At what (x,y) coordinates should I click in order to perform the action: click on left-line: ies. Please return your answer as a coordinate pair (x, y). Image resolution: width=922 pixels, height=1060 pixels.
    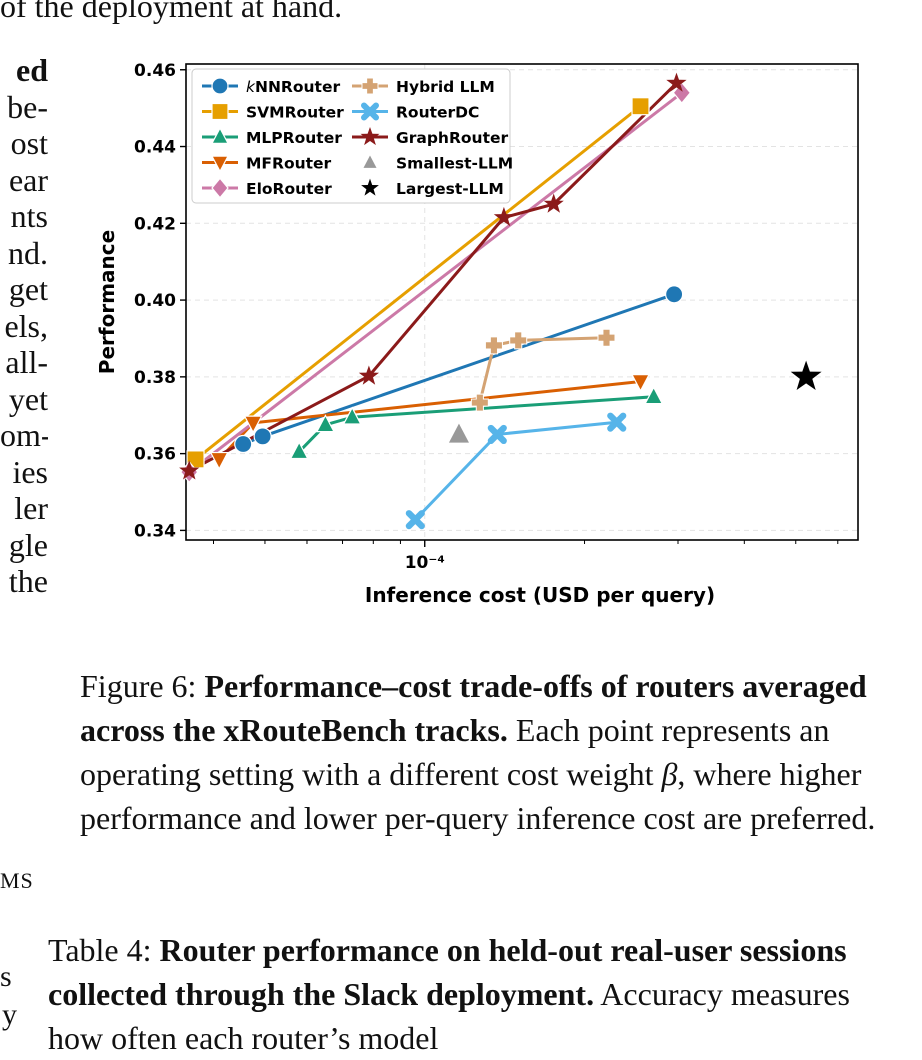
    Looking at the image, I should click on (30, 471).